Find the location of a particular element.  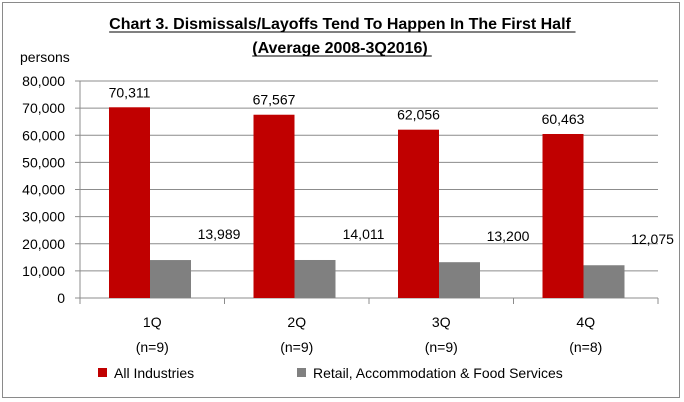

bar-retail-2q is located at coordinates (315, 278).